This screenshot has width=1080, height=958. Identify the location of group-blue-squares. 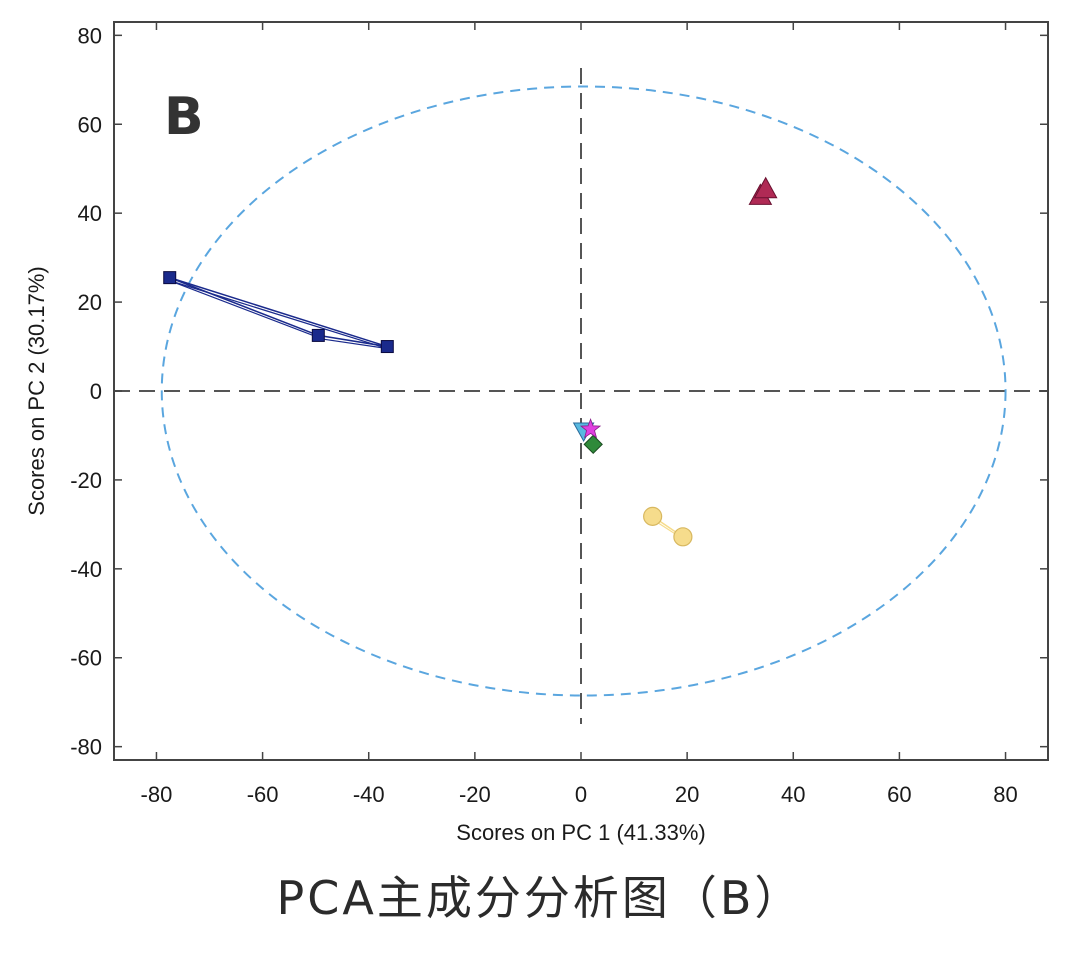
(278, 312).